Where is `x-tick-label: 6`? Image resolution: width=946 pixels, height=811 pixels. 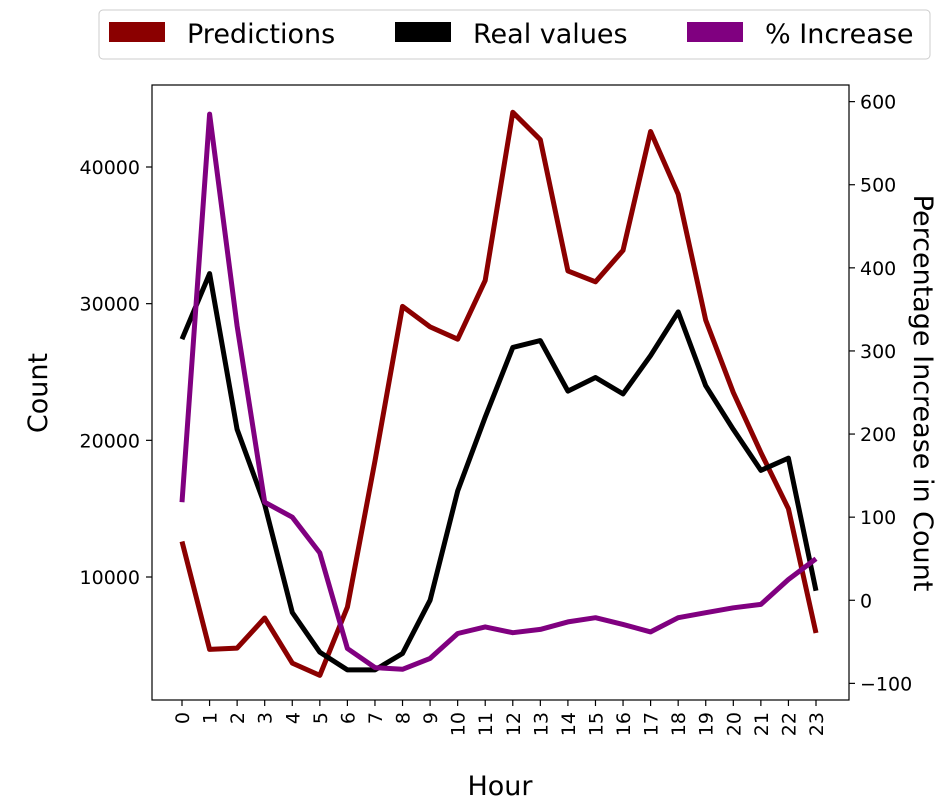
x-tick-label: 6 is located at coordinates (348, 718).